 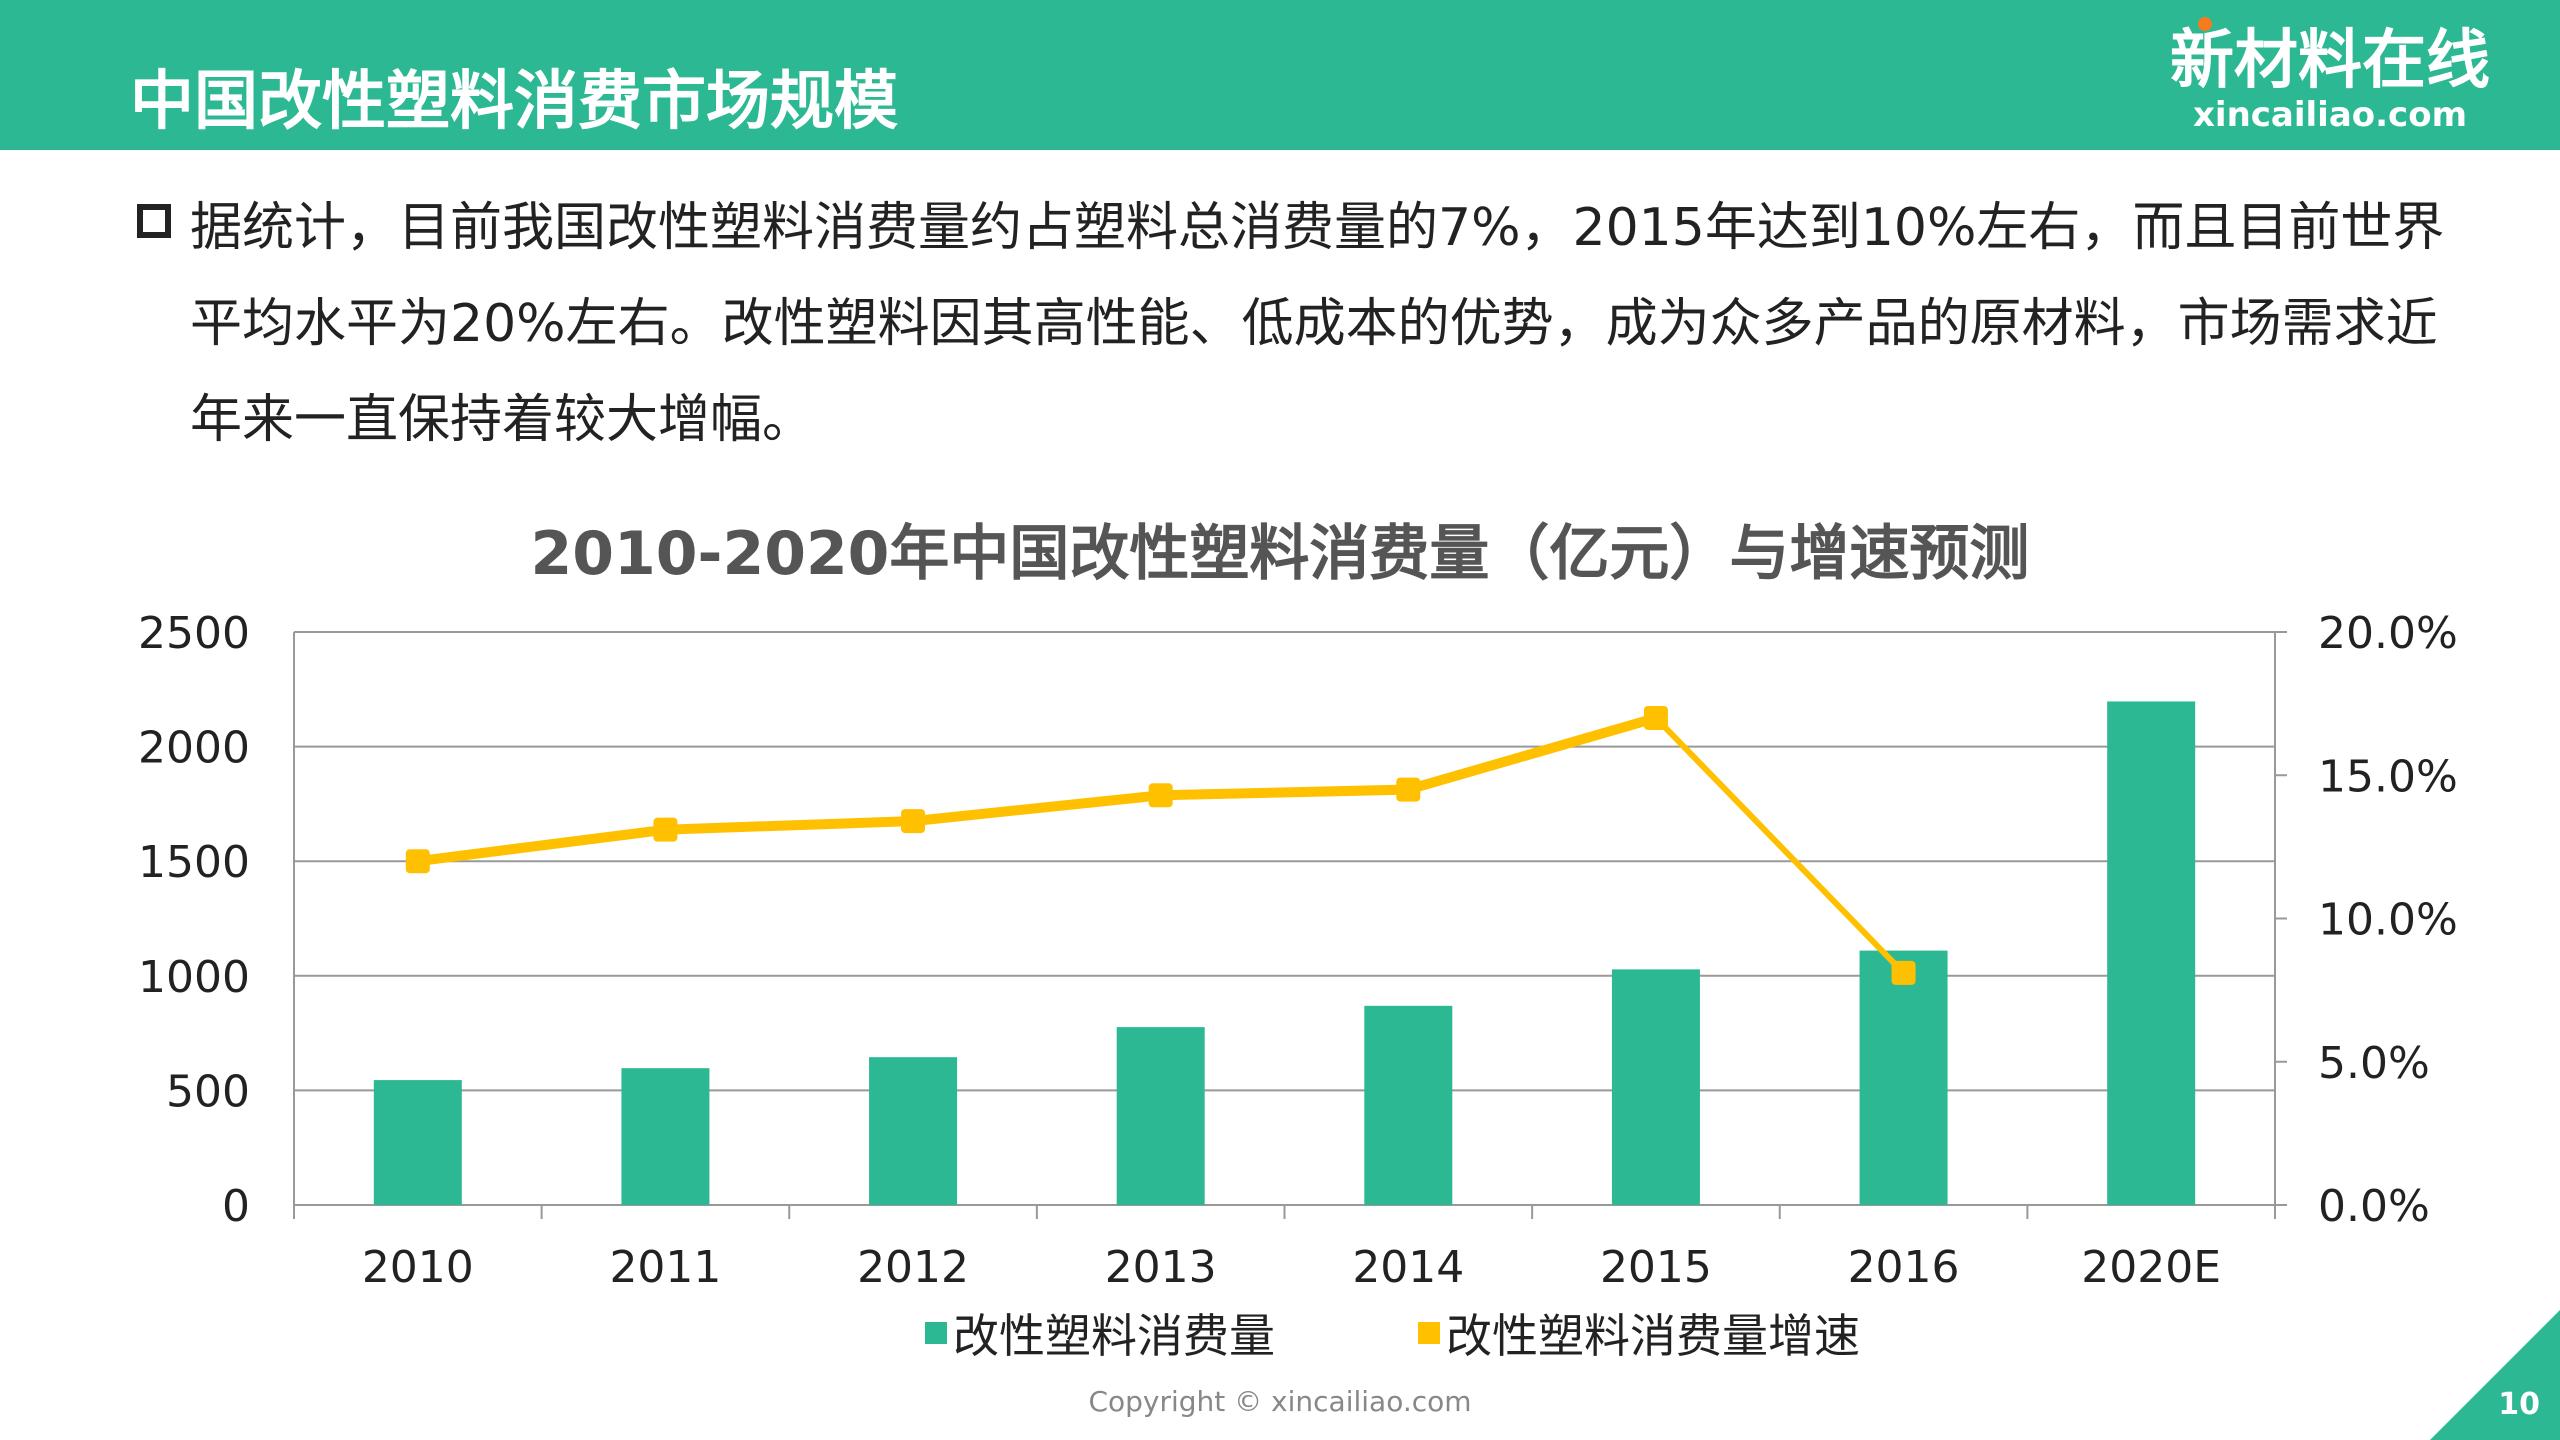 What do you see at coordinates (2374, 1206) in the screenshot?
I see `y-right-tick-label: 0.0%` at bounding box center [2374, 1206].